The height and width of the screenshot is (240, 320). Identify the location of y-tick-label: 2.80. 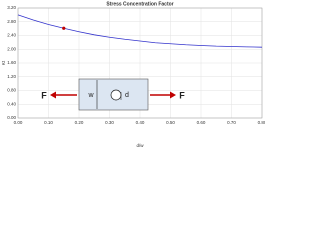
(11, 21).